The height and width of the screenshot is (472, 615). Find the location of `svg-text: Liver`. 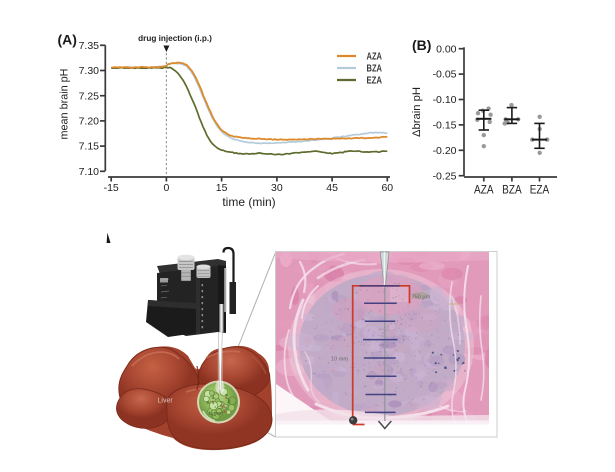

svg-text: Liver is located at coordinates (166, 401).